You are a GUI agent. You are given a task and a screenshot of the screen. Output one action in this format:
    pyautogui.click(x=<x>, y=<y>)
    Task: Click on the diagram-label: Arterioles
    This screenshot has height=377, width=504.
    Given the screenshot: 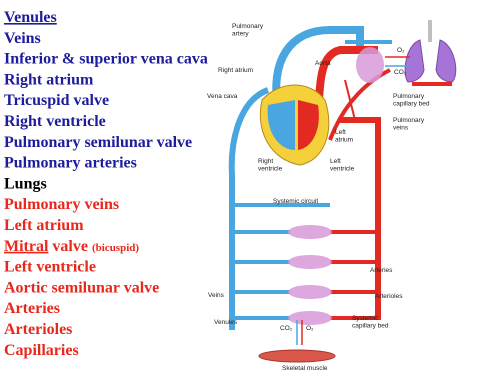 What is the action you would take?
    pyautogui.click(x=389, y=296)
    